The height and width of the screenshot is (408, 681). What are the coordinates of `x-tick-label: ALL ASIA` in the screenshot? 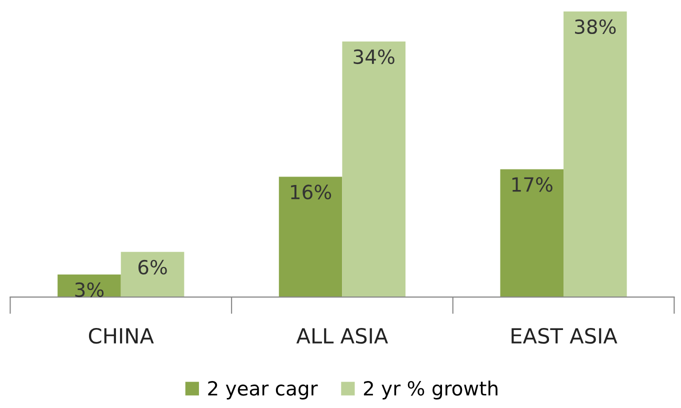 It's located at (342, 336).